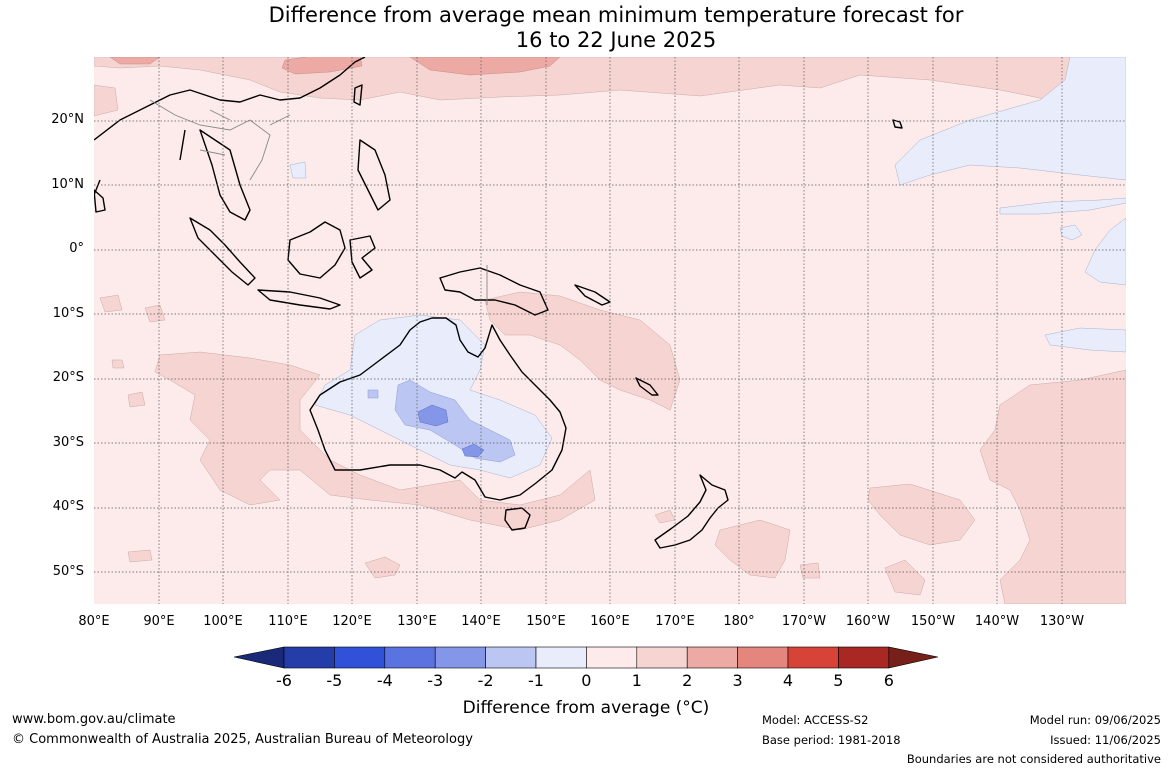 The height and width of the screenshot is (770, 1173). Describe the element at coordinates (1062, 621) in the screenshot. I see `lon-label: 130°W` at that location.